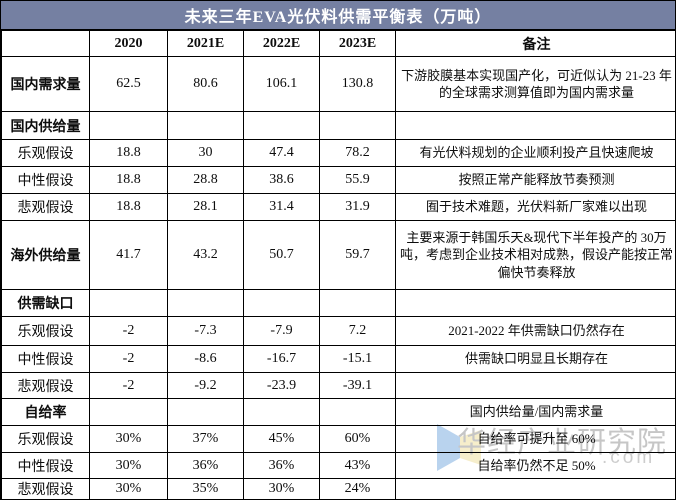 The height and width of the screenshot is (500, 676). I want to click on cell-2023e: 43%, so click(357, 465).